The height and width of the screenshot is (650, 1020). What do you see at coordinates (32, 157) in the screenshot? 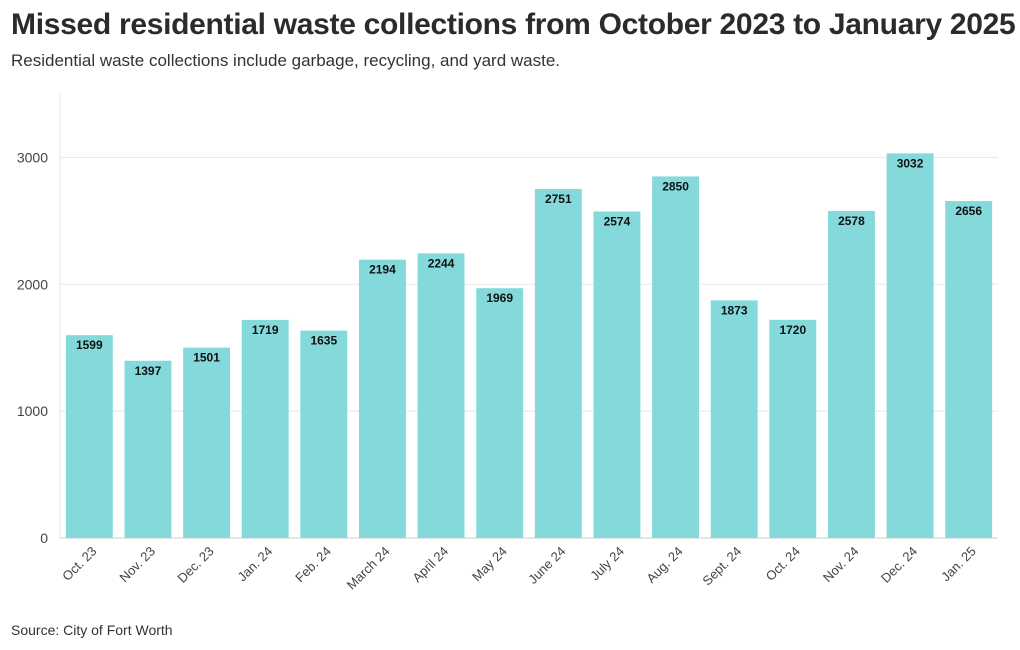
I see `y-tick-label: 3000` at bounding box center [32, 157].